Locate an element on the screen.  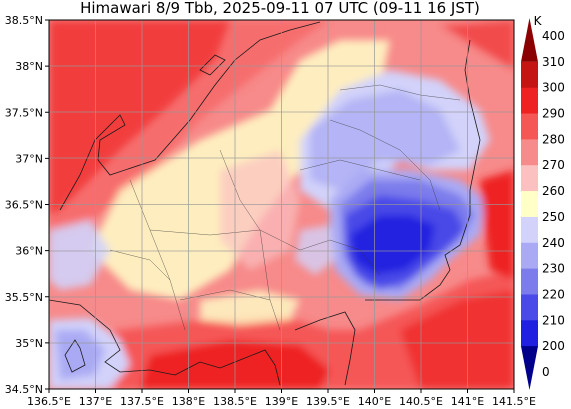
colorbar-level-label: 230 is located at coordinates (553, 269).